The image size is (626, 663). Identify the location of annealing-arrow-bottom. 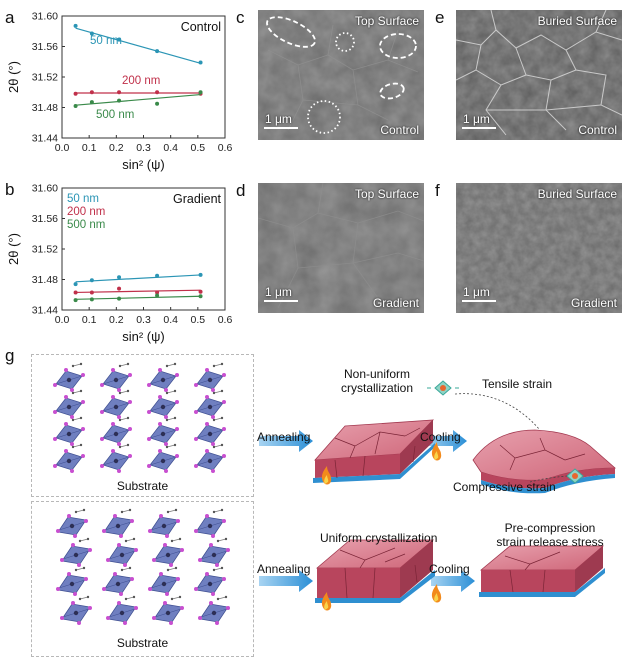
(286, 581).